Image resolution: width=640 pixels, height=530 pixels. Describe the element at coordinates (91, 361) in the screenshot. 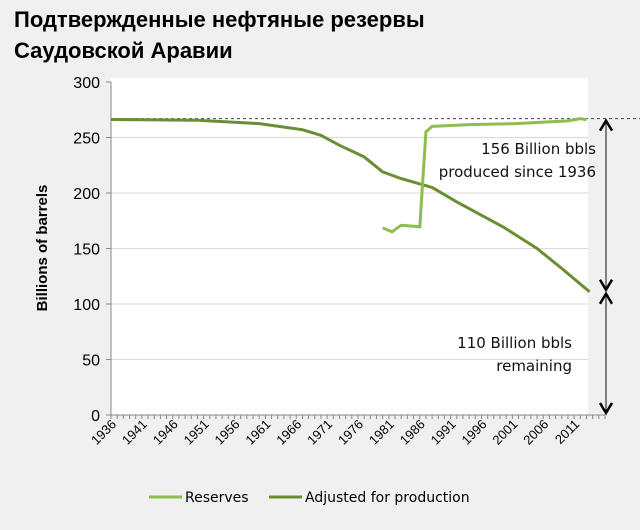

I see `y-tick-label: 50` at that location.